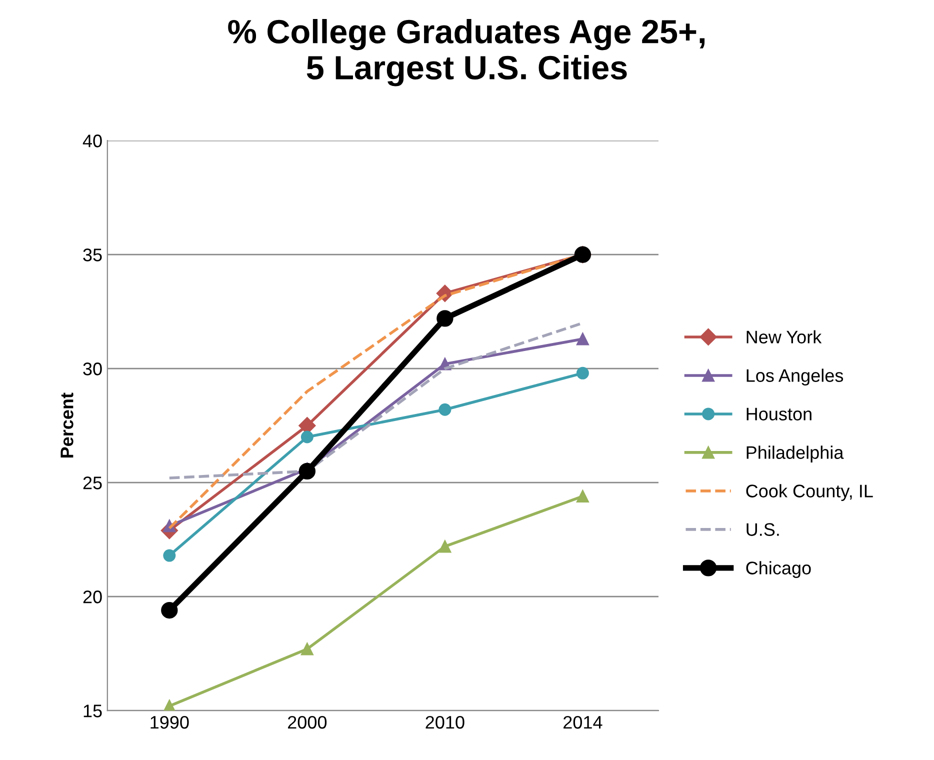 This screenshot has width=934, height=760. I want to click on x-tick-label: 2010, so click(445, 722).